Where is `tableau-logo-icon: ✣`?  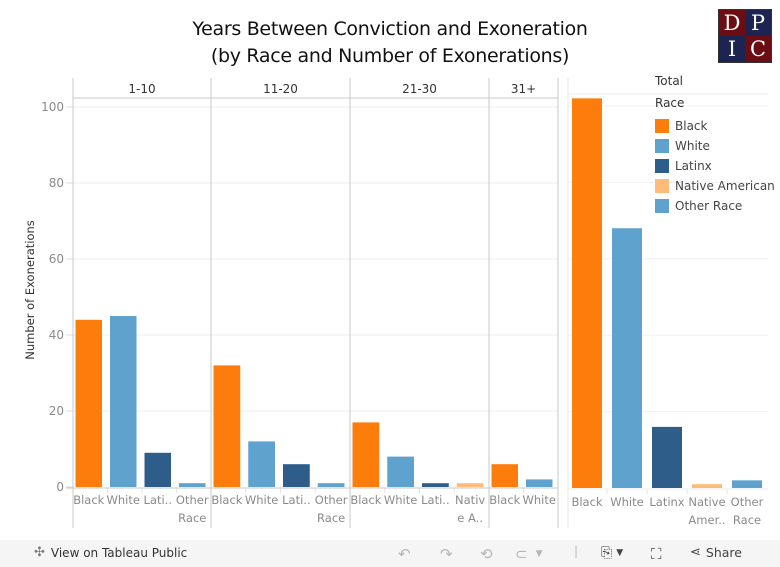
tableau-logo-icon: ✣ is located at coordinates (39, 552).